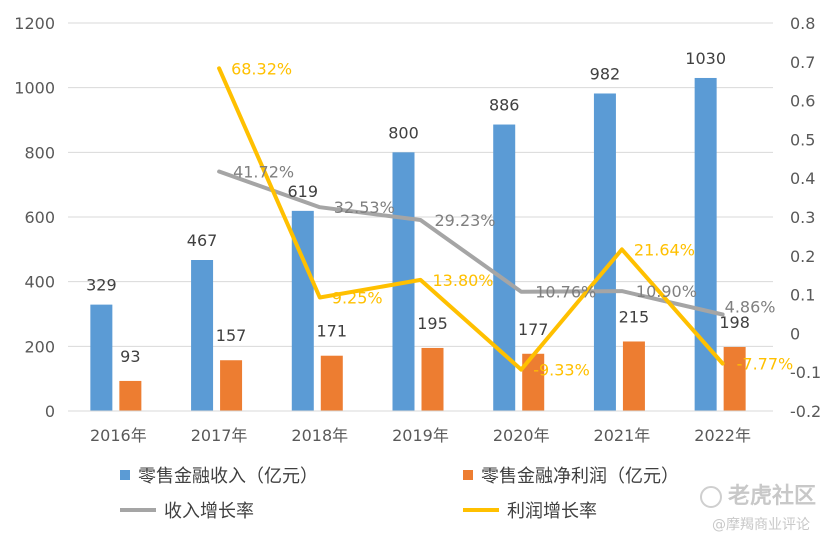 This screenshot has height=542, width=834. I want to click on legend-item-profit-growth: 利润增长率, so click(530, 510).